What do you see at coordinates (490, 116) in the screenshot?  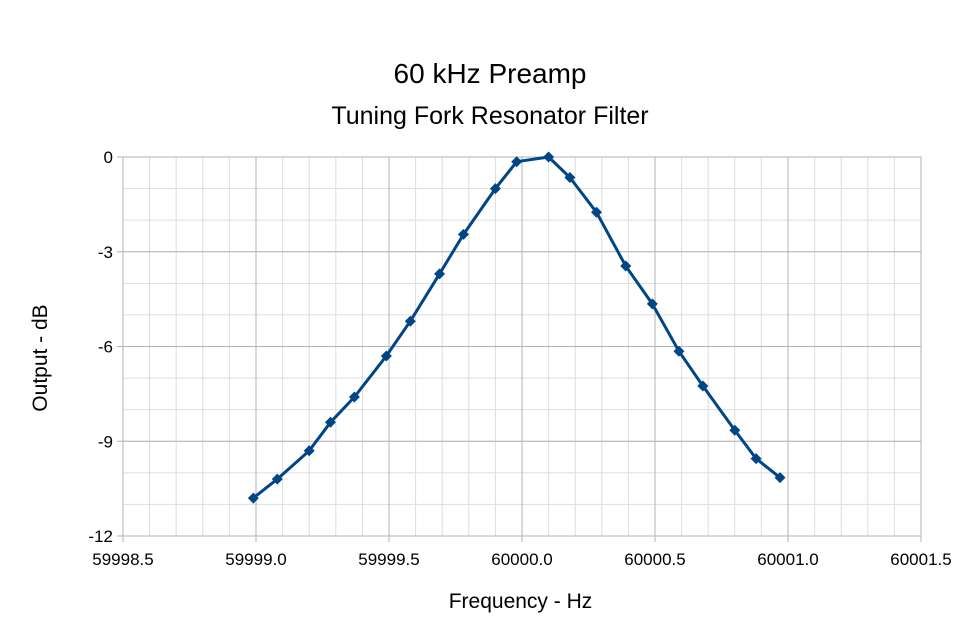 I see `chart-subtitle: Tuning Fork Resonator Filter` at bounding box center [490, 116].